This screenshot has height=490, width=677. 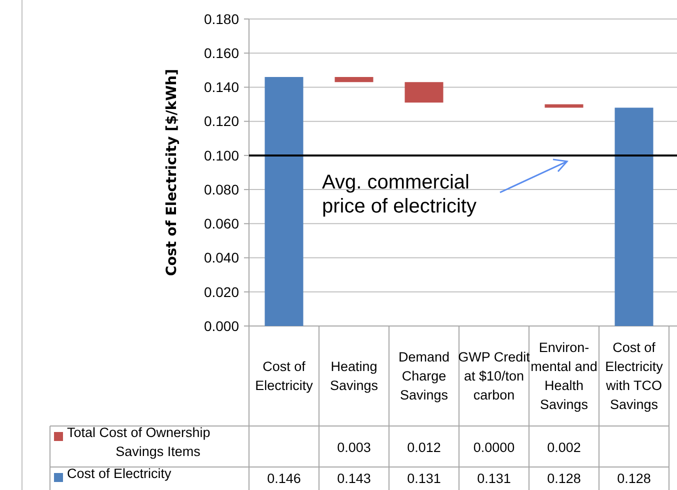 What do you see at coordinates (284, 478) in the screenshot?
I see `data-label: 0.146` at bounding box center [284, 478].